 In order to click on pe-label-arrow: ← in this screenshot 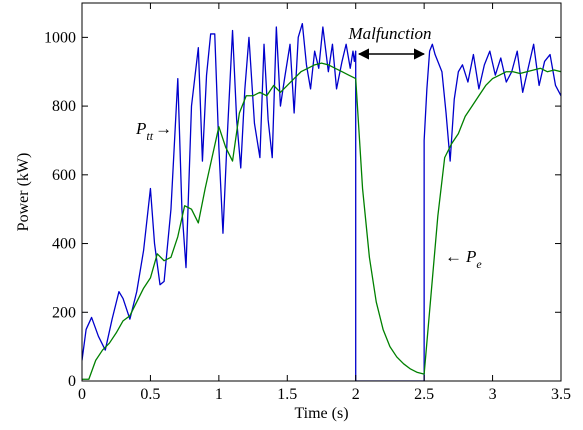, I will do `click(453, 256)`.